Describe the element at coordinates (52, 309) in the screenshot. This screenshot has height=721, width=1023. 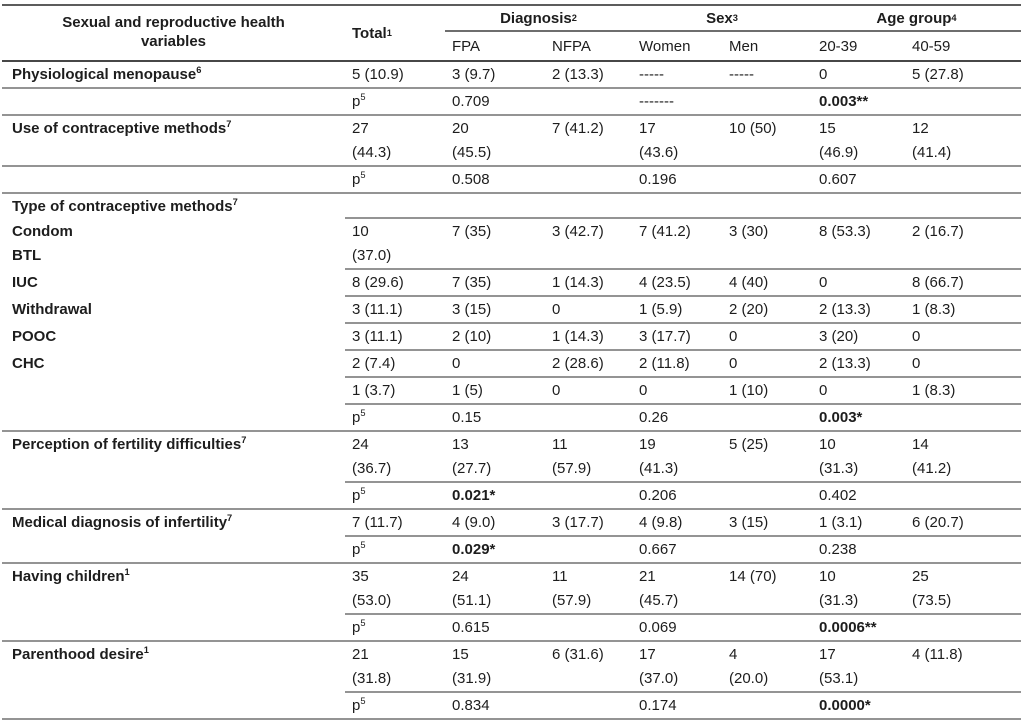
I see `row-label-line: Withdrawal` at that location.